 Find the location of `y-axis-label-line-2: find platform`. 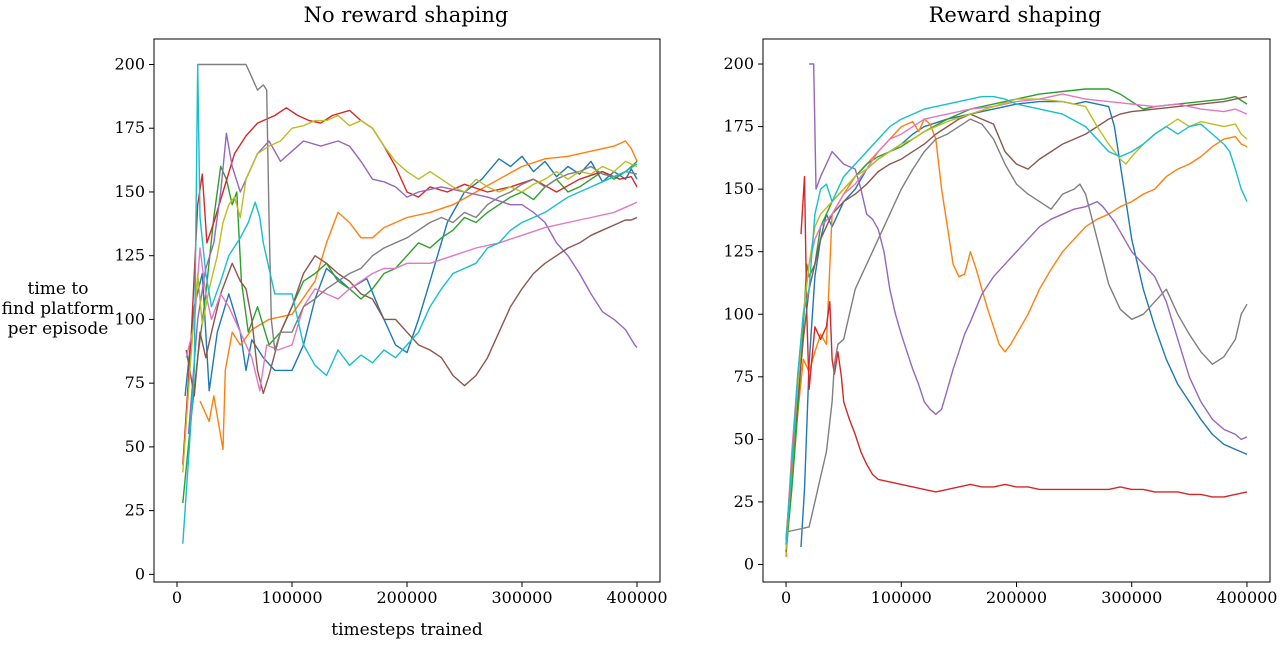

y-axis-label-line-2: find platform is located at coordinates (58, 309).